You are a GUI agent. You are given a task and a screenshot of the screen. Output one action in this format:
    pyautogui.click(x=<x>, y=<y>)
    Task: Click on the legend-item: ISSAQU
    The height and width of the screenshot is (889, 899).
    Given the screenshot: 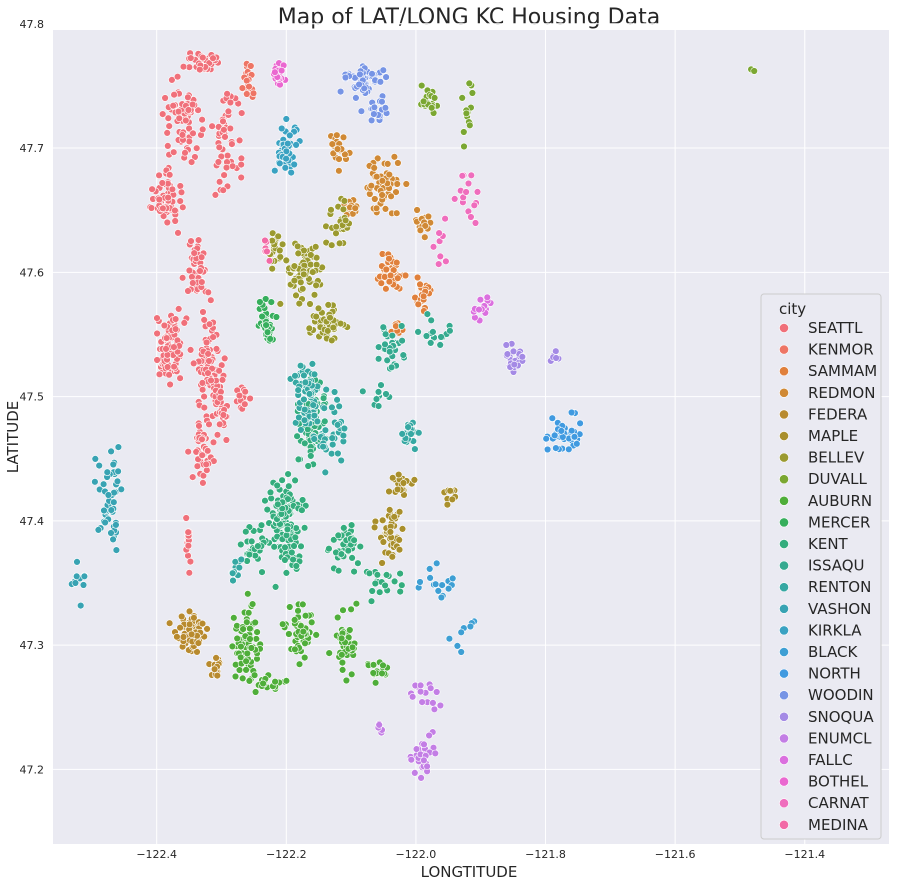 What is the action you would take?
    pyautogui.click(x=822, y=566)
    